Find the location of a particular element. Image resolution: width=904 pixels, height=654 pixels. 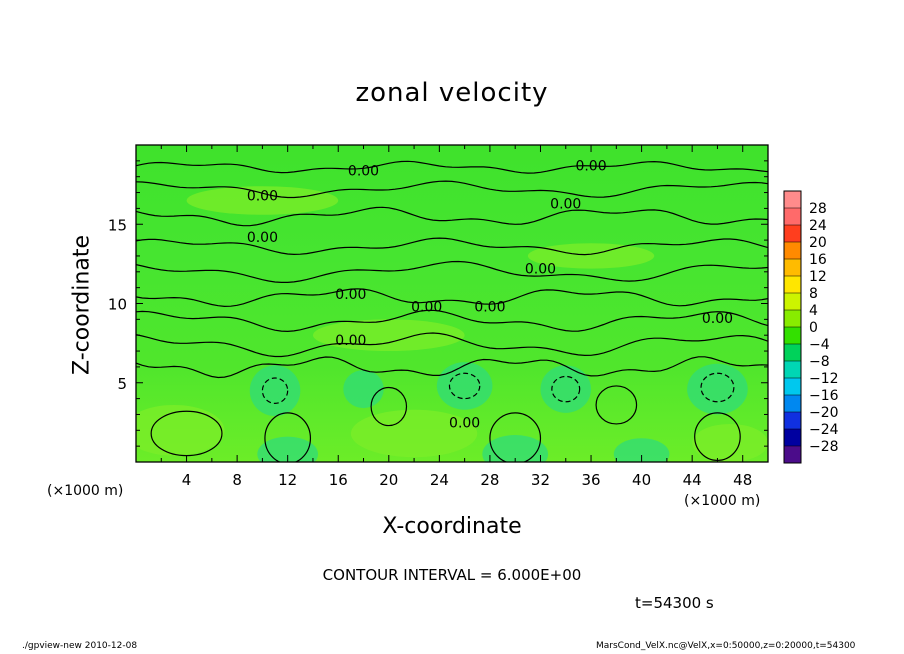

x-tick-label: 12 is located at coordinates (287, 480).